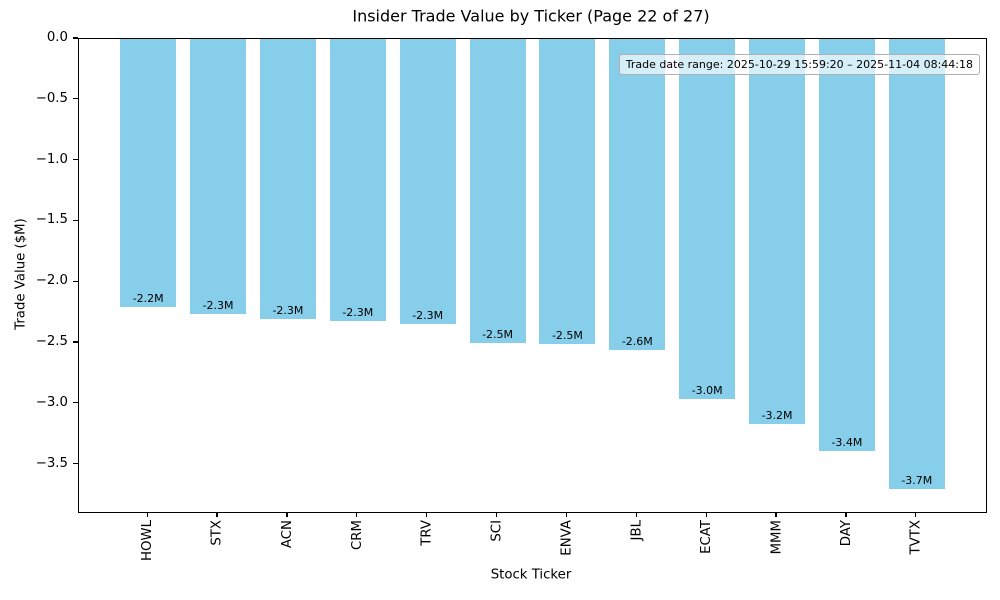  Describe the element at coordinates (846, 245) in the screenshot. I see `bar-day` at that location.